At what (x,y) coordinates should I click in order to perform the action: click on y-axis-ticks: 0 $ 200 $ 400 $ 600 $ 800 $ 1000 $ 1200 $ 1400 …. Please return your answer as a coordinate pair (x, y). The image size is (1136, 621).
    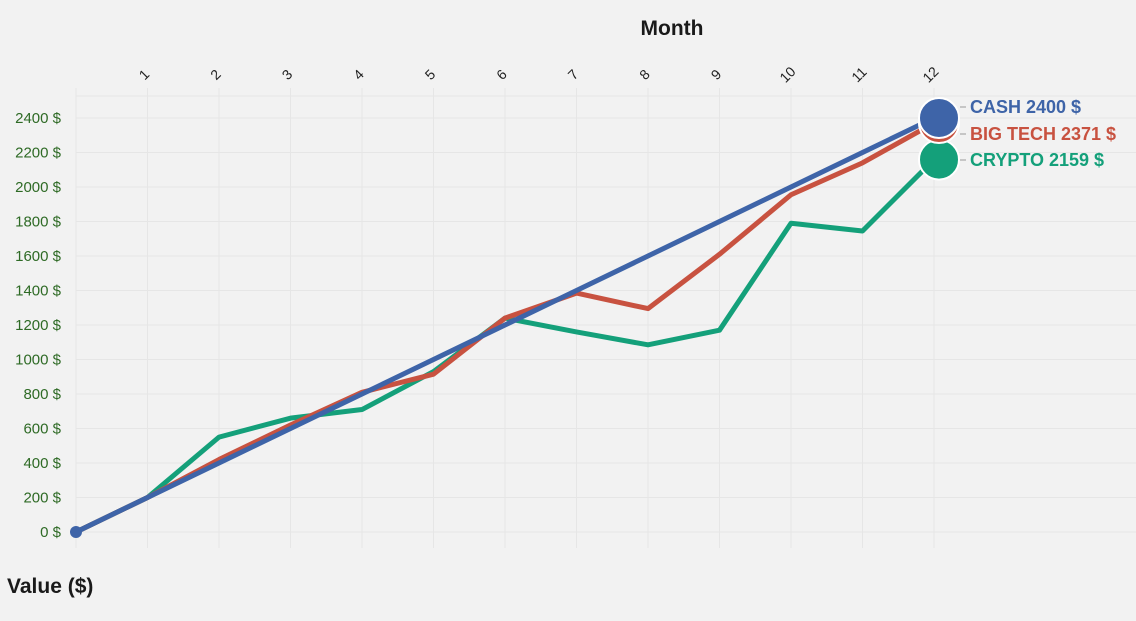
    Looking at the image, I should click on (38, 325).